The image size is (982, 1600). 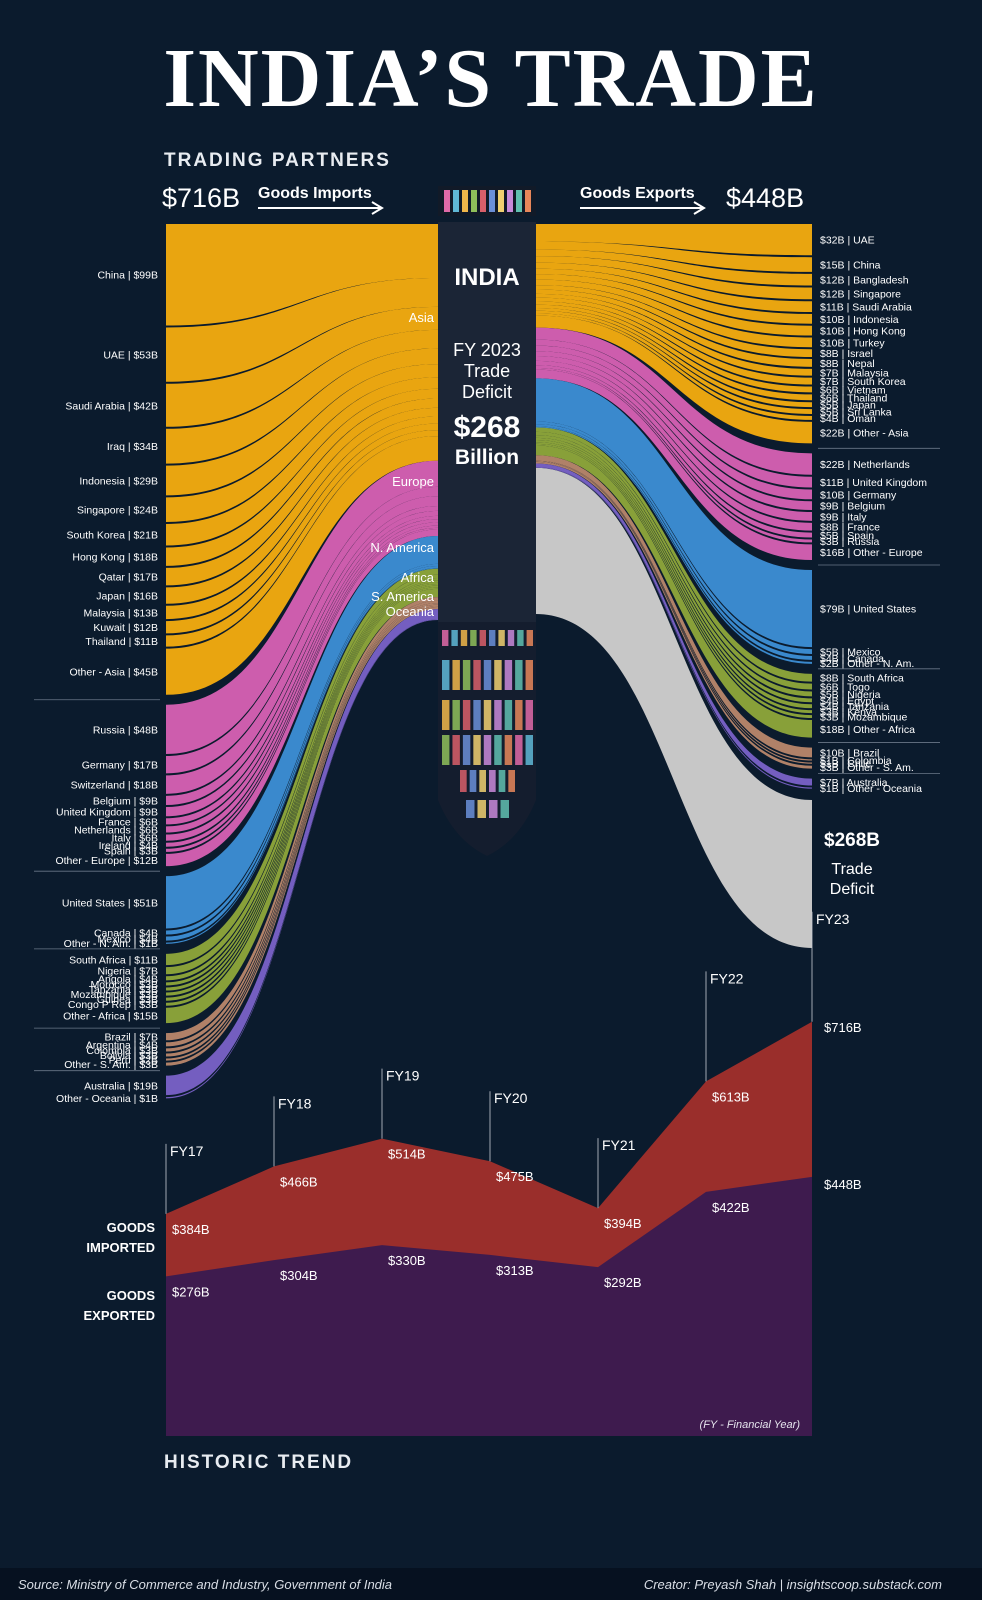 What do you see at coordinates (853, 398) in the screenshot?
I see `export-label-thailand: $6B | Thailand` at bounding box center [853, 398].